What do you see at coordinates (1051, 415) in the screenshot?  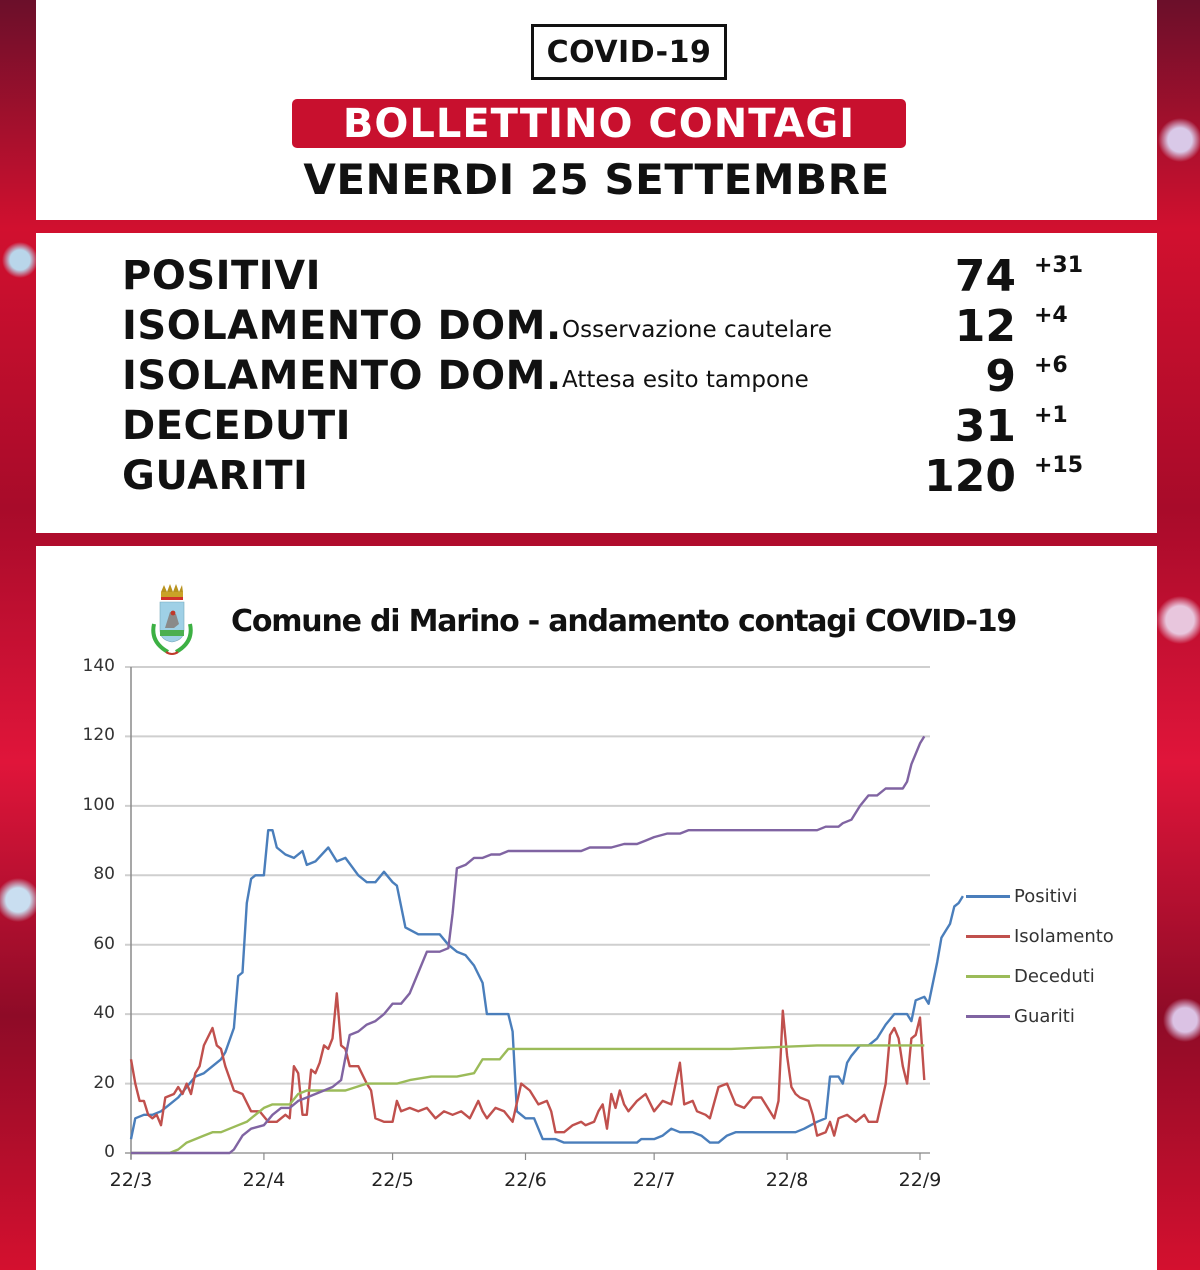 I see `stat-delta: +1` at bounding box center [1051, 415].